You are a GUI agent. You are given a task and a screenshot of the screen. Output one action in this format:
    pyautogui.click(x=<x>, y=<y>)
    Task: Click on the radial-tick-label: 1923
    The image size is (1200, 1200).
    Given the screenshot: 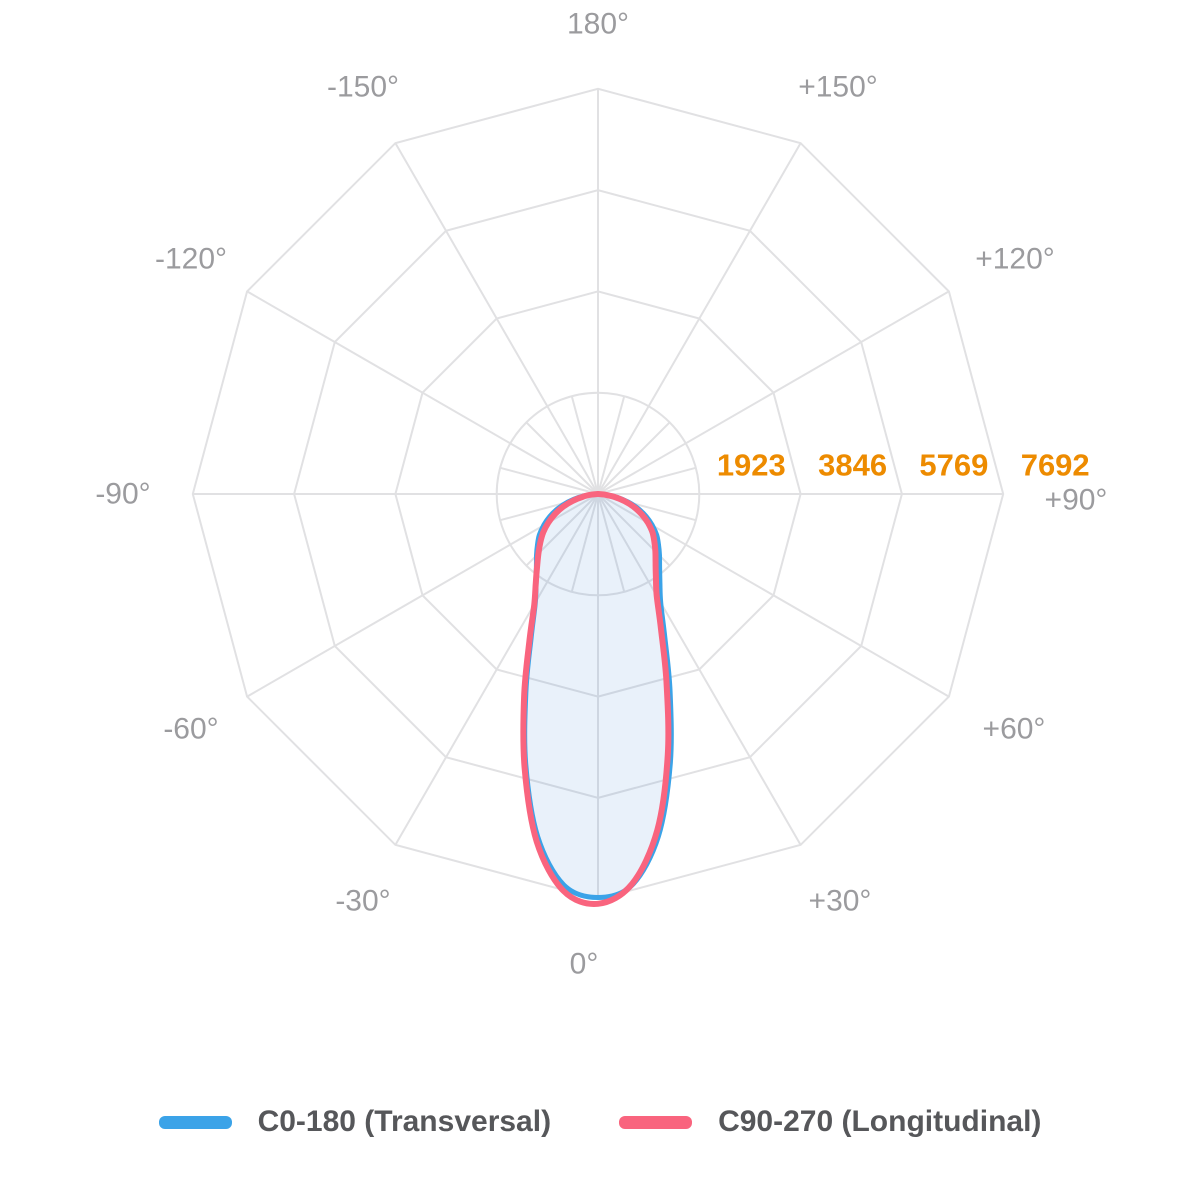 What is the action you would take?
    pyautogui.click(x=751, y=465)
    